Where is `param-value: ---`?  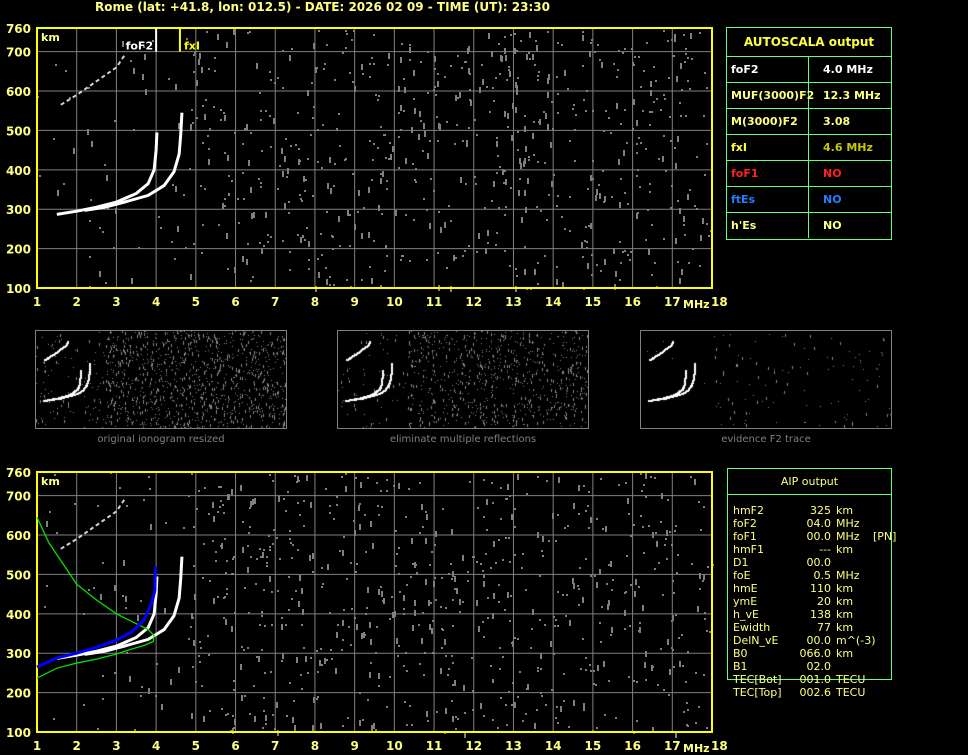 param-value: --- is located at coordinates (825, 549).